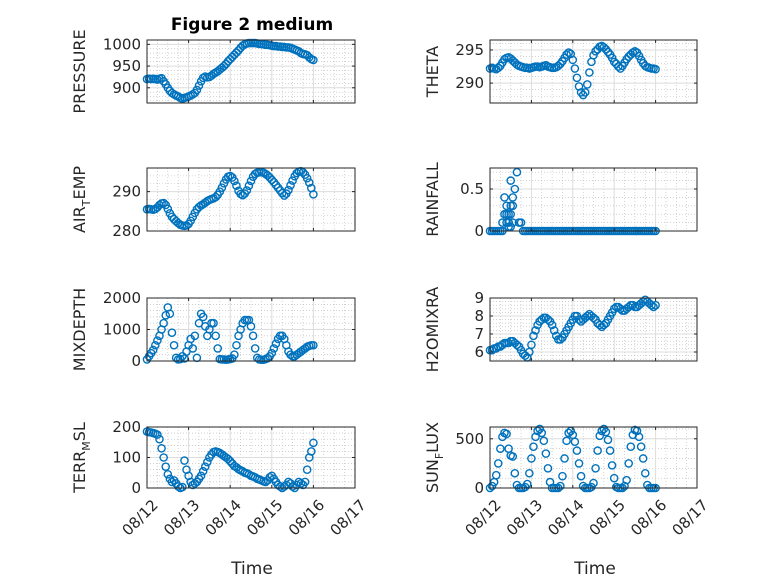 Image resolution: width=778 pixels, height=583 pixels. I want to click on terr-msl-xtick-label: 08/15, so click(264, 517).